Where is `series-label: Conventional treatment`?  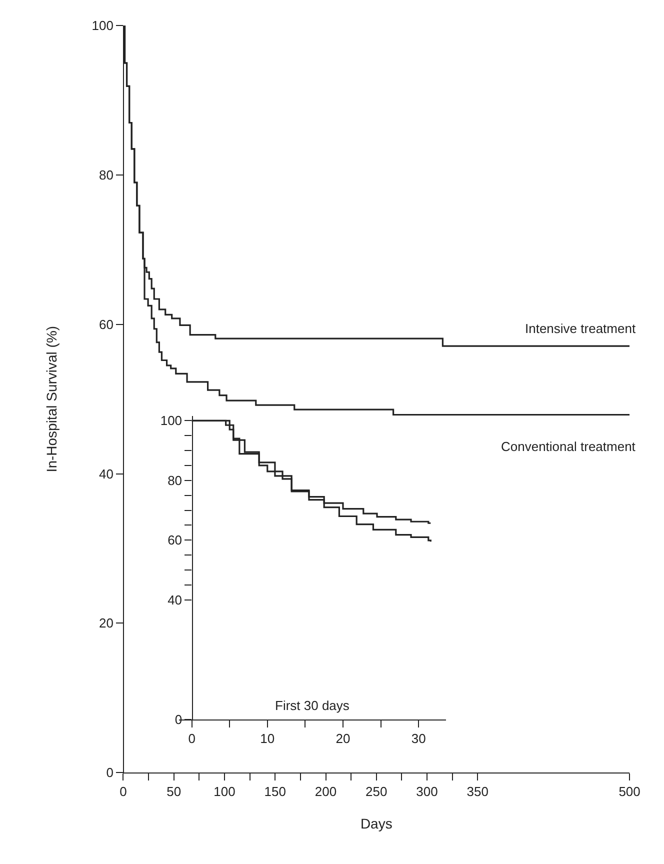
series-label: Conventional treatment is located at coordinates (568, 446).